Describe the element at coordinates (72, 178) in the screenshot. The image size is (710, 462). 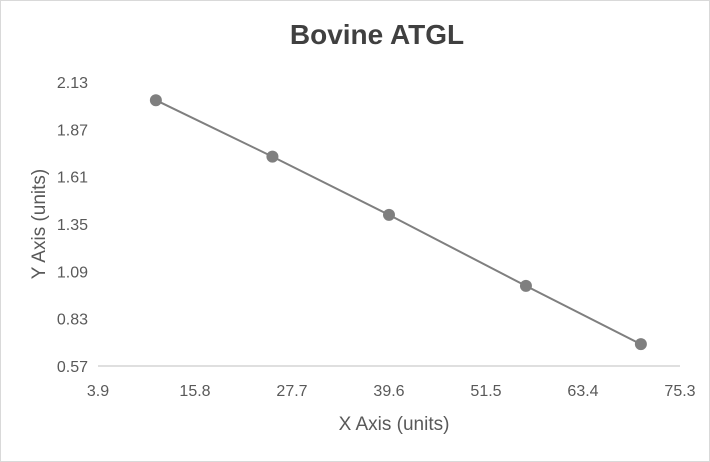
I see `y-tick-label: 1.61` at that location.